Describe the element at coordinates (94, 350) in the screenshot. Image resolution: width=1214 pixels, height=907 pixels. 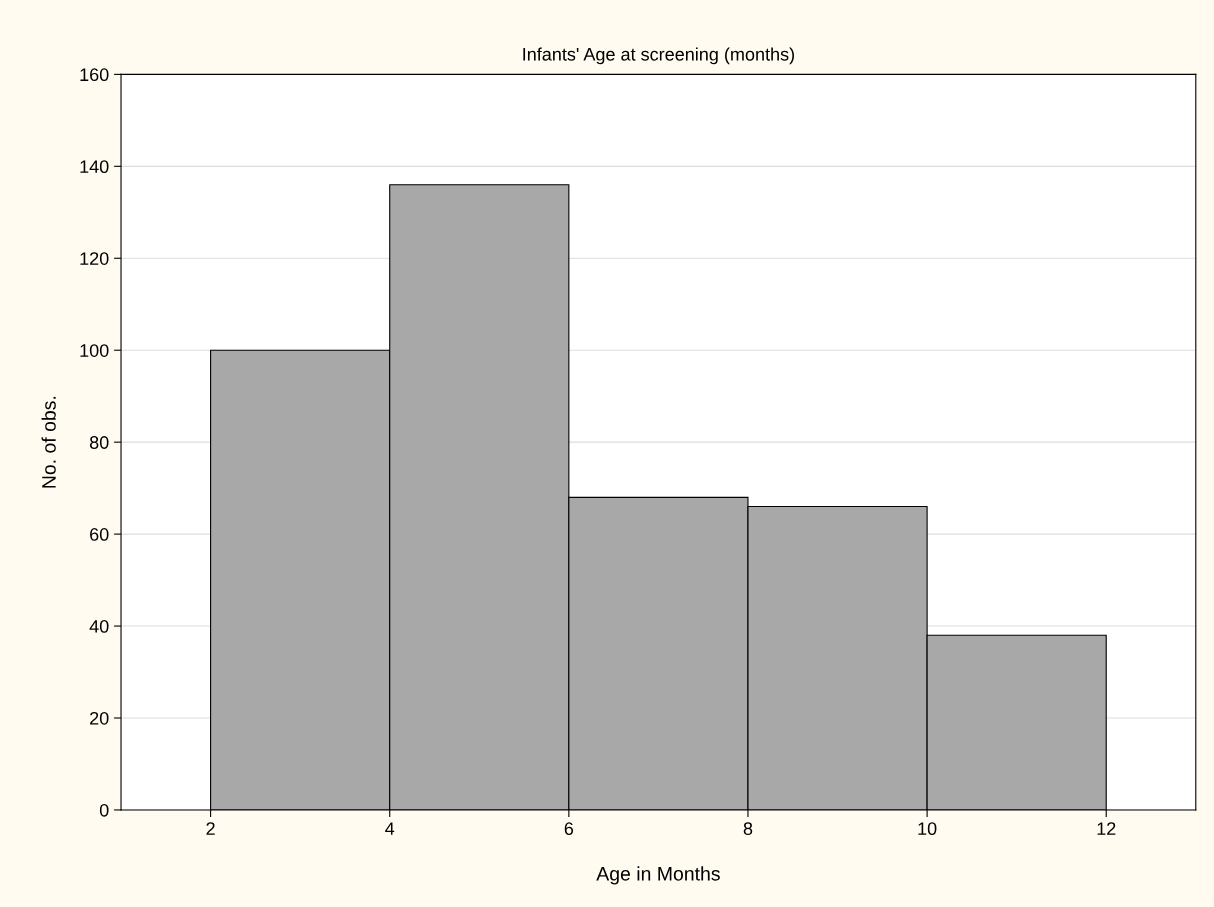
I see `y-tick-label: 100` at that location.